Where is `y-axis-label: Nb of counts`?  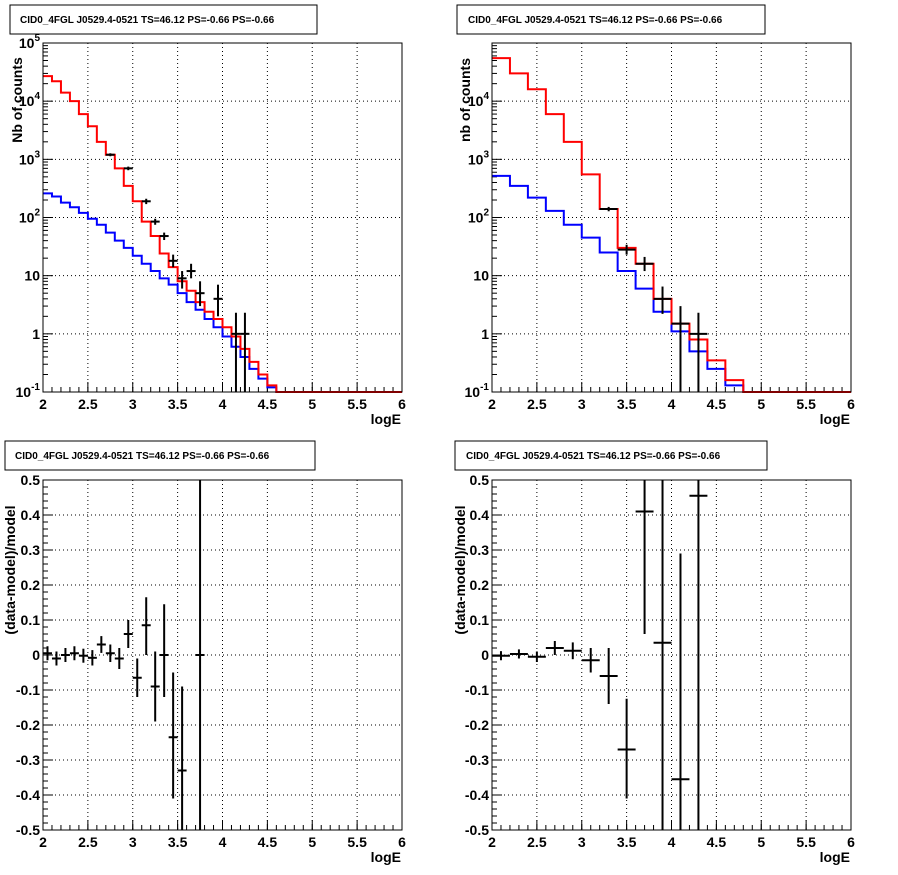 y-axis-label: Nb of counts is located at coordinates (17, 100).